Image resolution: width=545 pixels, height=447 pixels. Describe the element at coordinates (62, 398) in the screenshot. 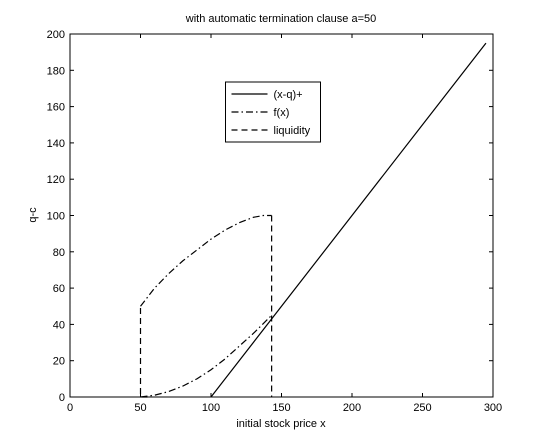

I see `y-tick-label: 0` at that location.